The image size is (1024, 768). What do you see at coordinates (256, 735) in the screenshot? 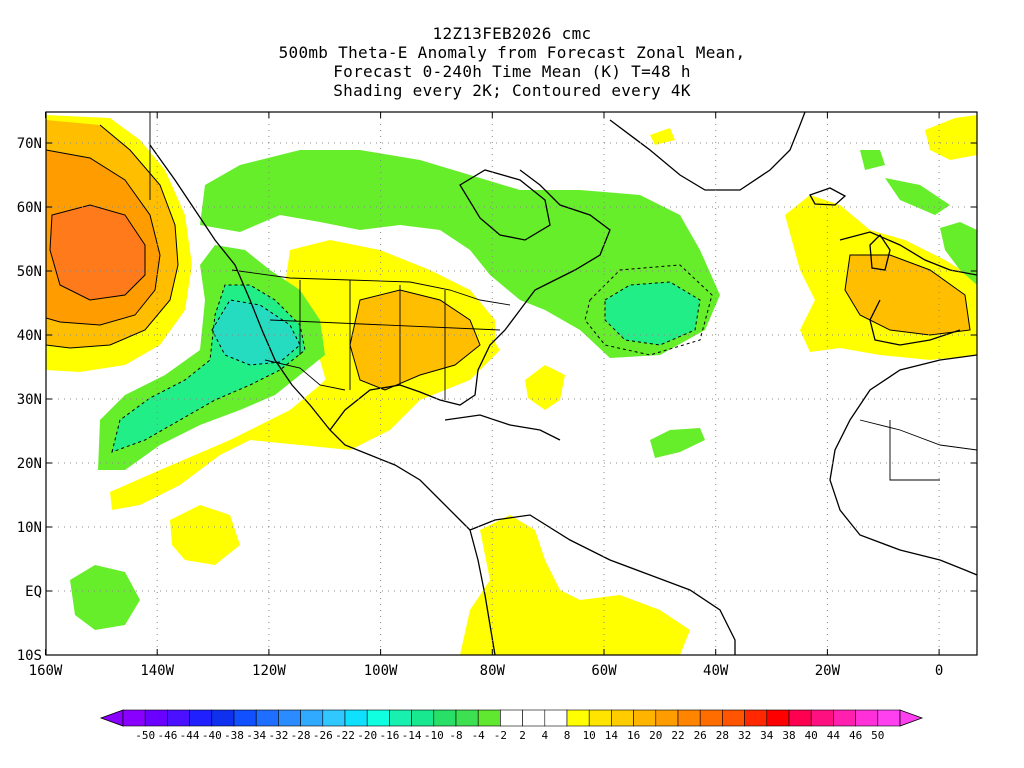
I see `colorbar-label-5: -34` at bounding box center [256, 735].